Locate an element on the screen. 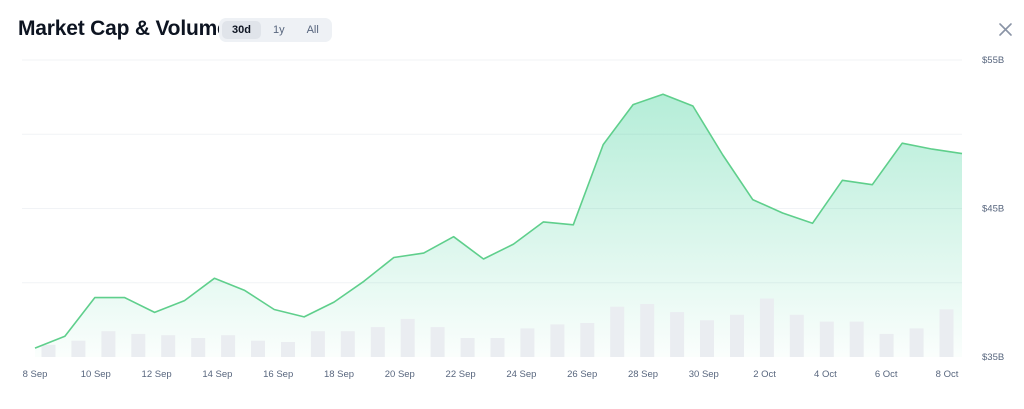 The height and width of the screenshot is (409, 1024). tab-all: All is located at coordinates (312, 30).